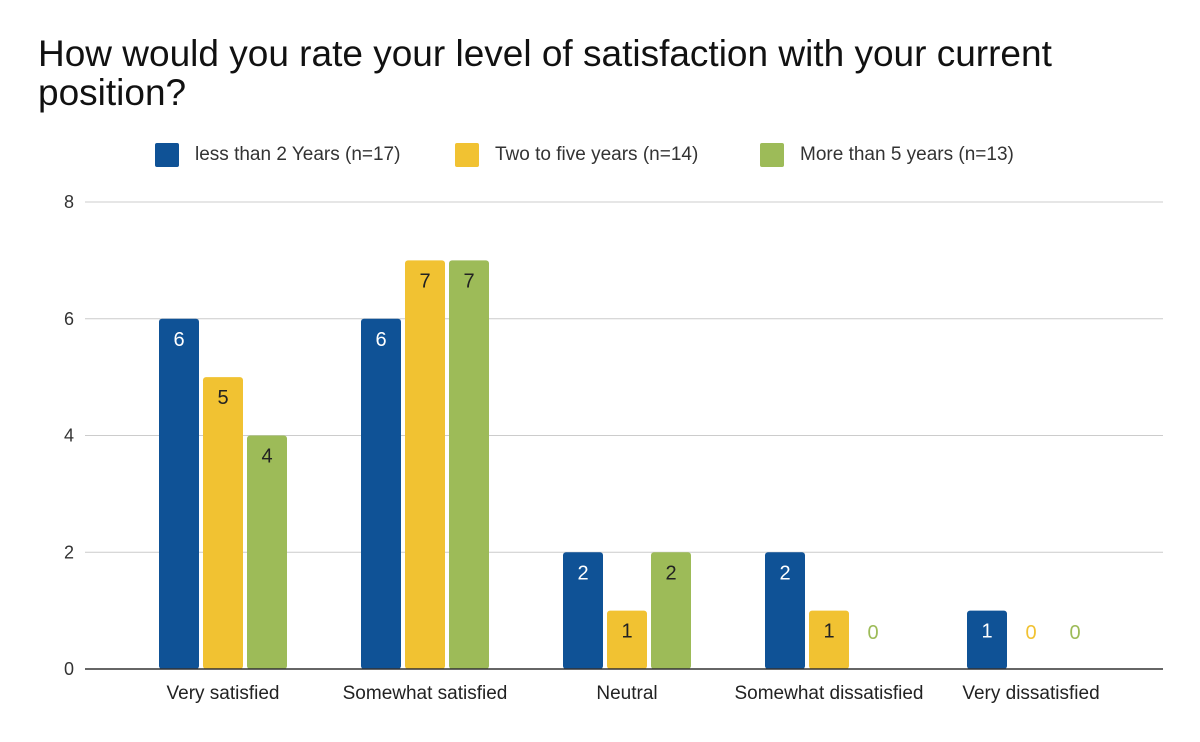 Image resolution: width=1200 pixels, height=742 pixels. Describe the element at coordinates (69, 319) in the screenshot. I see `y-tick-label: 6` at that location.